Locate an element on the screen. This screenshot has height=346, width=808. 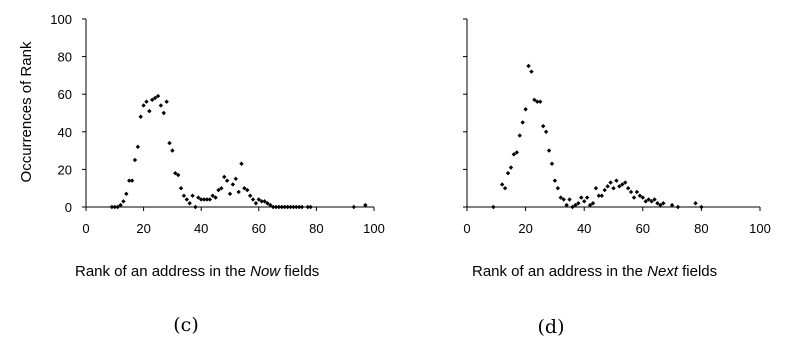
x-tick-label-d: 60 is located at coordinates (643, 228).